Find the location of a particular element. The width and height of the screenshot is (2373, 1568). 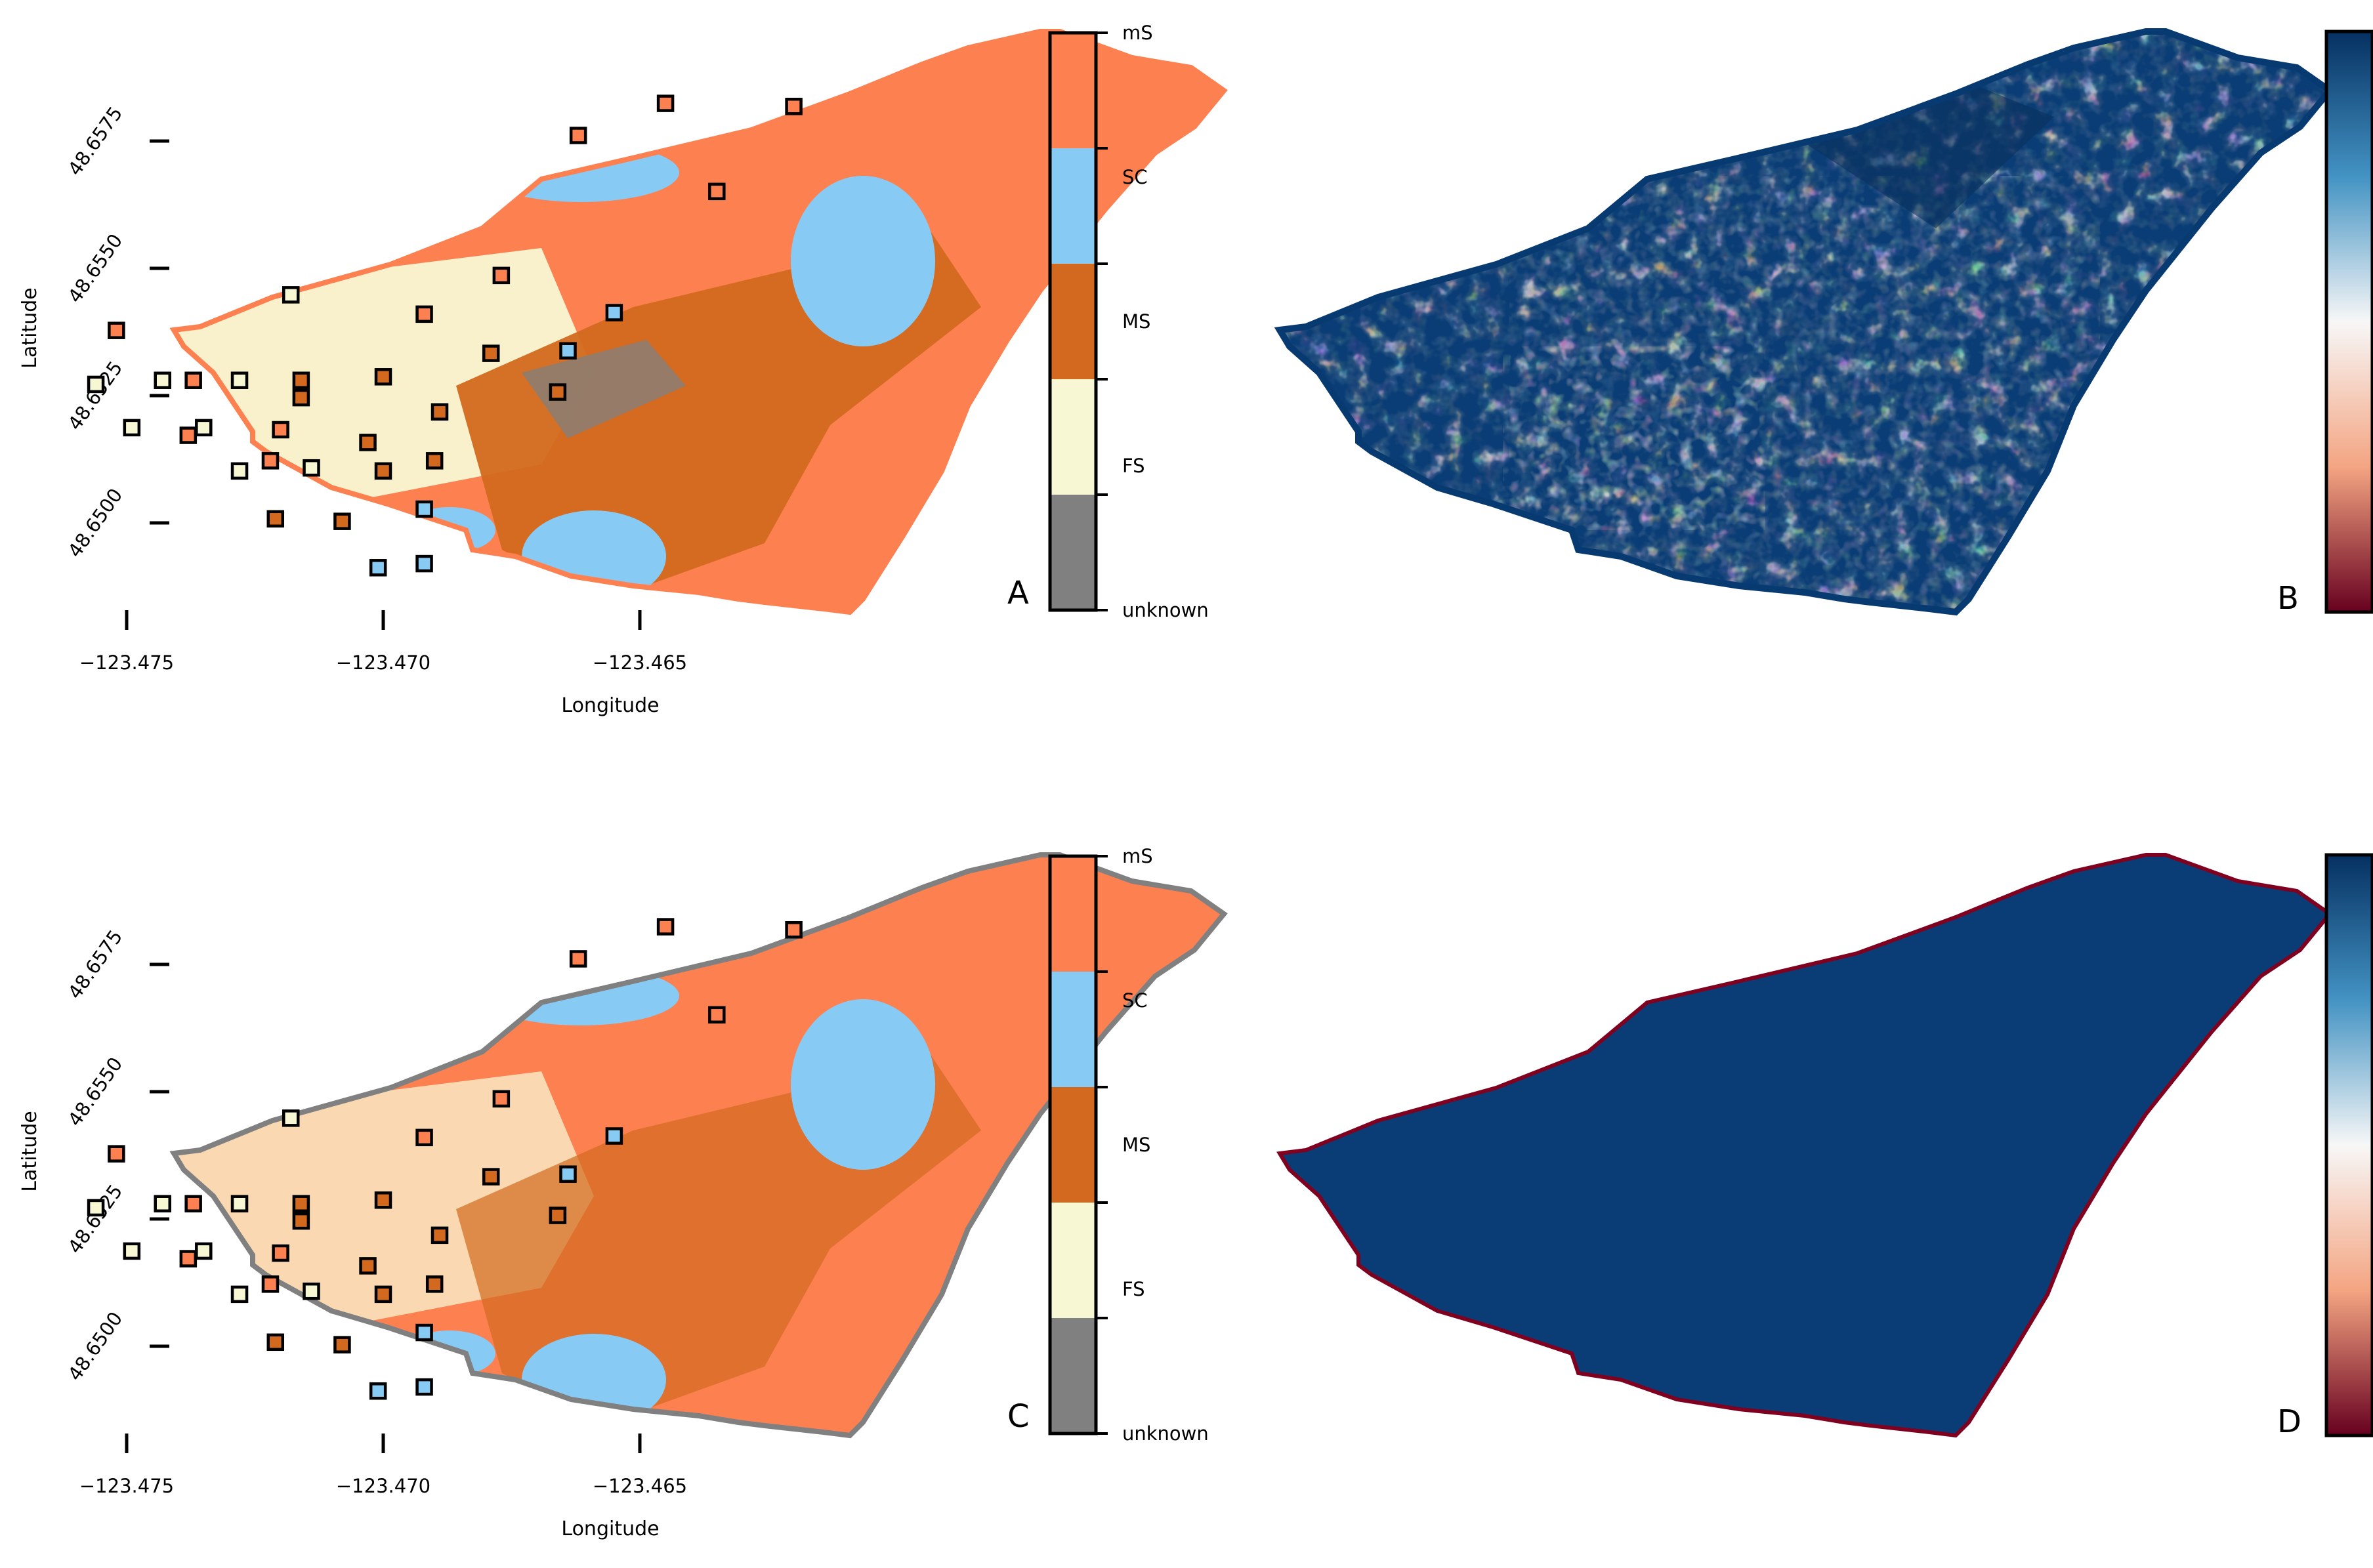

legend-swatch-sc is located at coordinates (1073, 206).